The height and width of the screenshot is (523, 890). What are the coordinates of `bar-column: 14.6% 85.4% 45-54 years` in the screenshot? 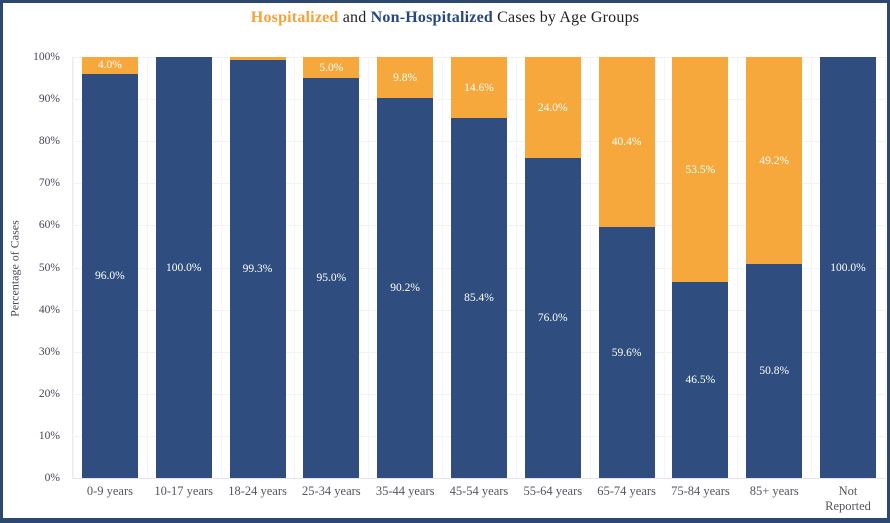 It's located at (478, 277).